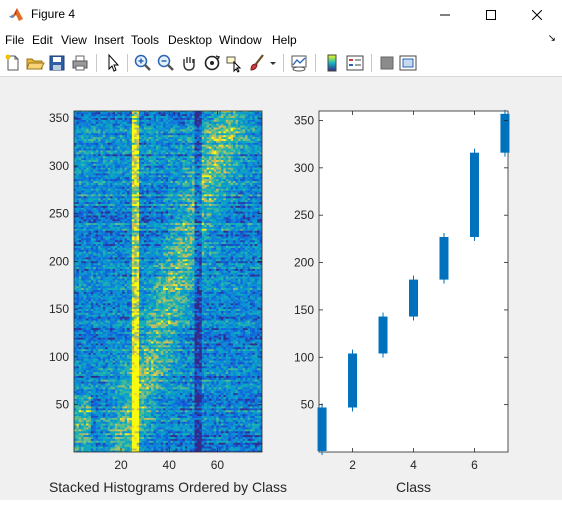 Image resolution: width=562 pixels, height=505 pixels. What do you see at coordinates (355, 63) in the screenshot?
I see `legend-icon` at bounding box center [355, 63].